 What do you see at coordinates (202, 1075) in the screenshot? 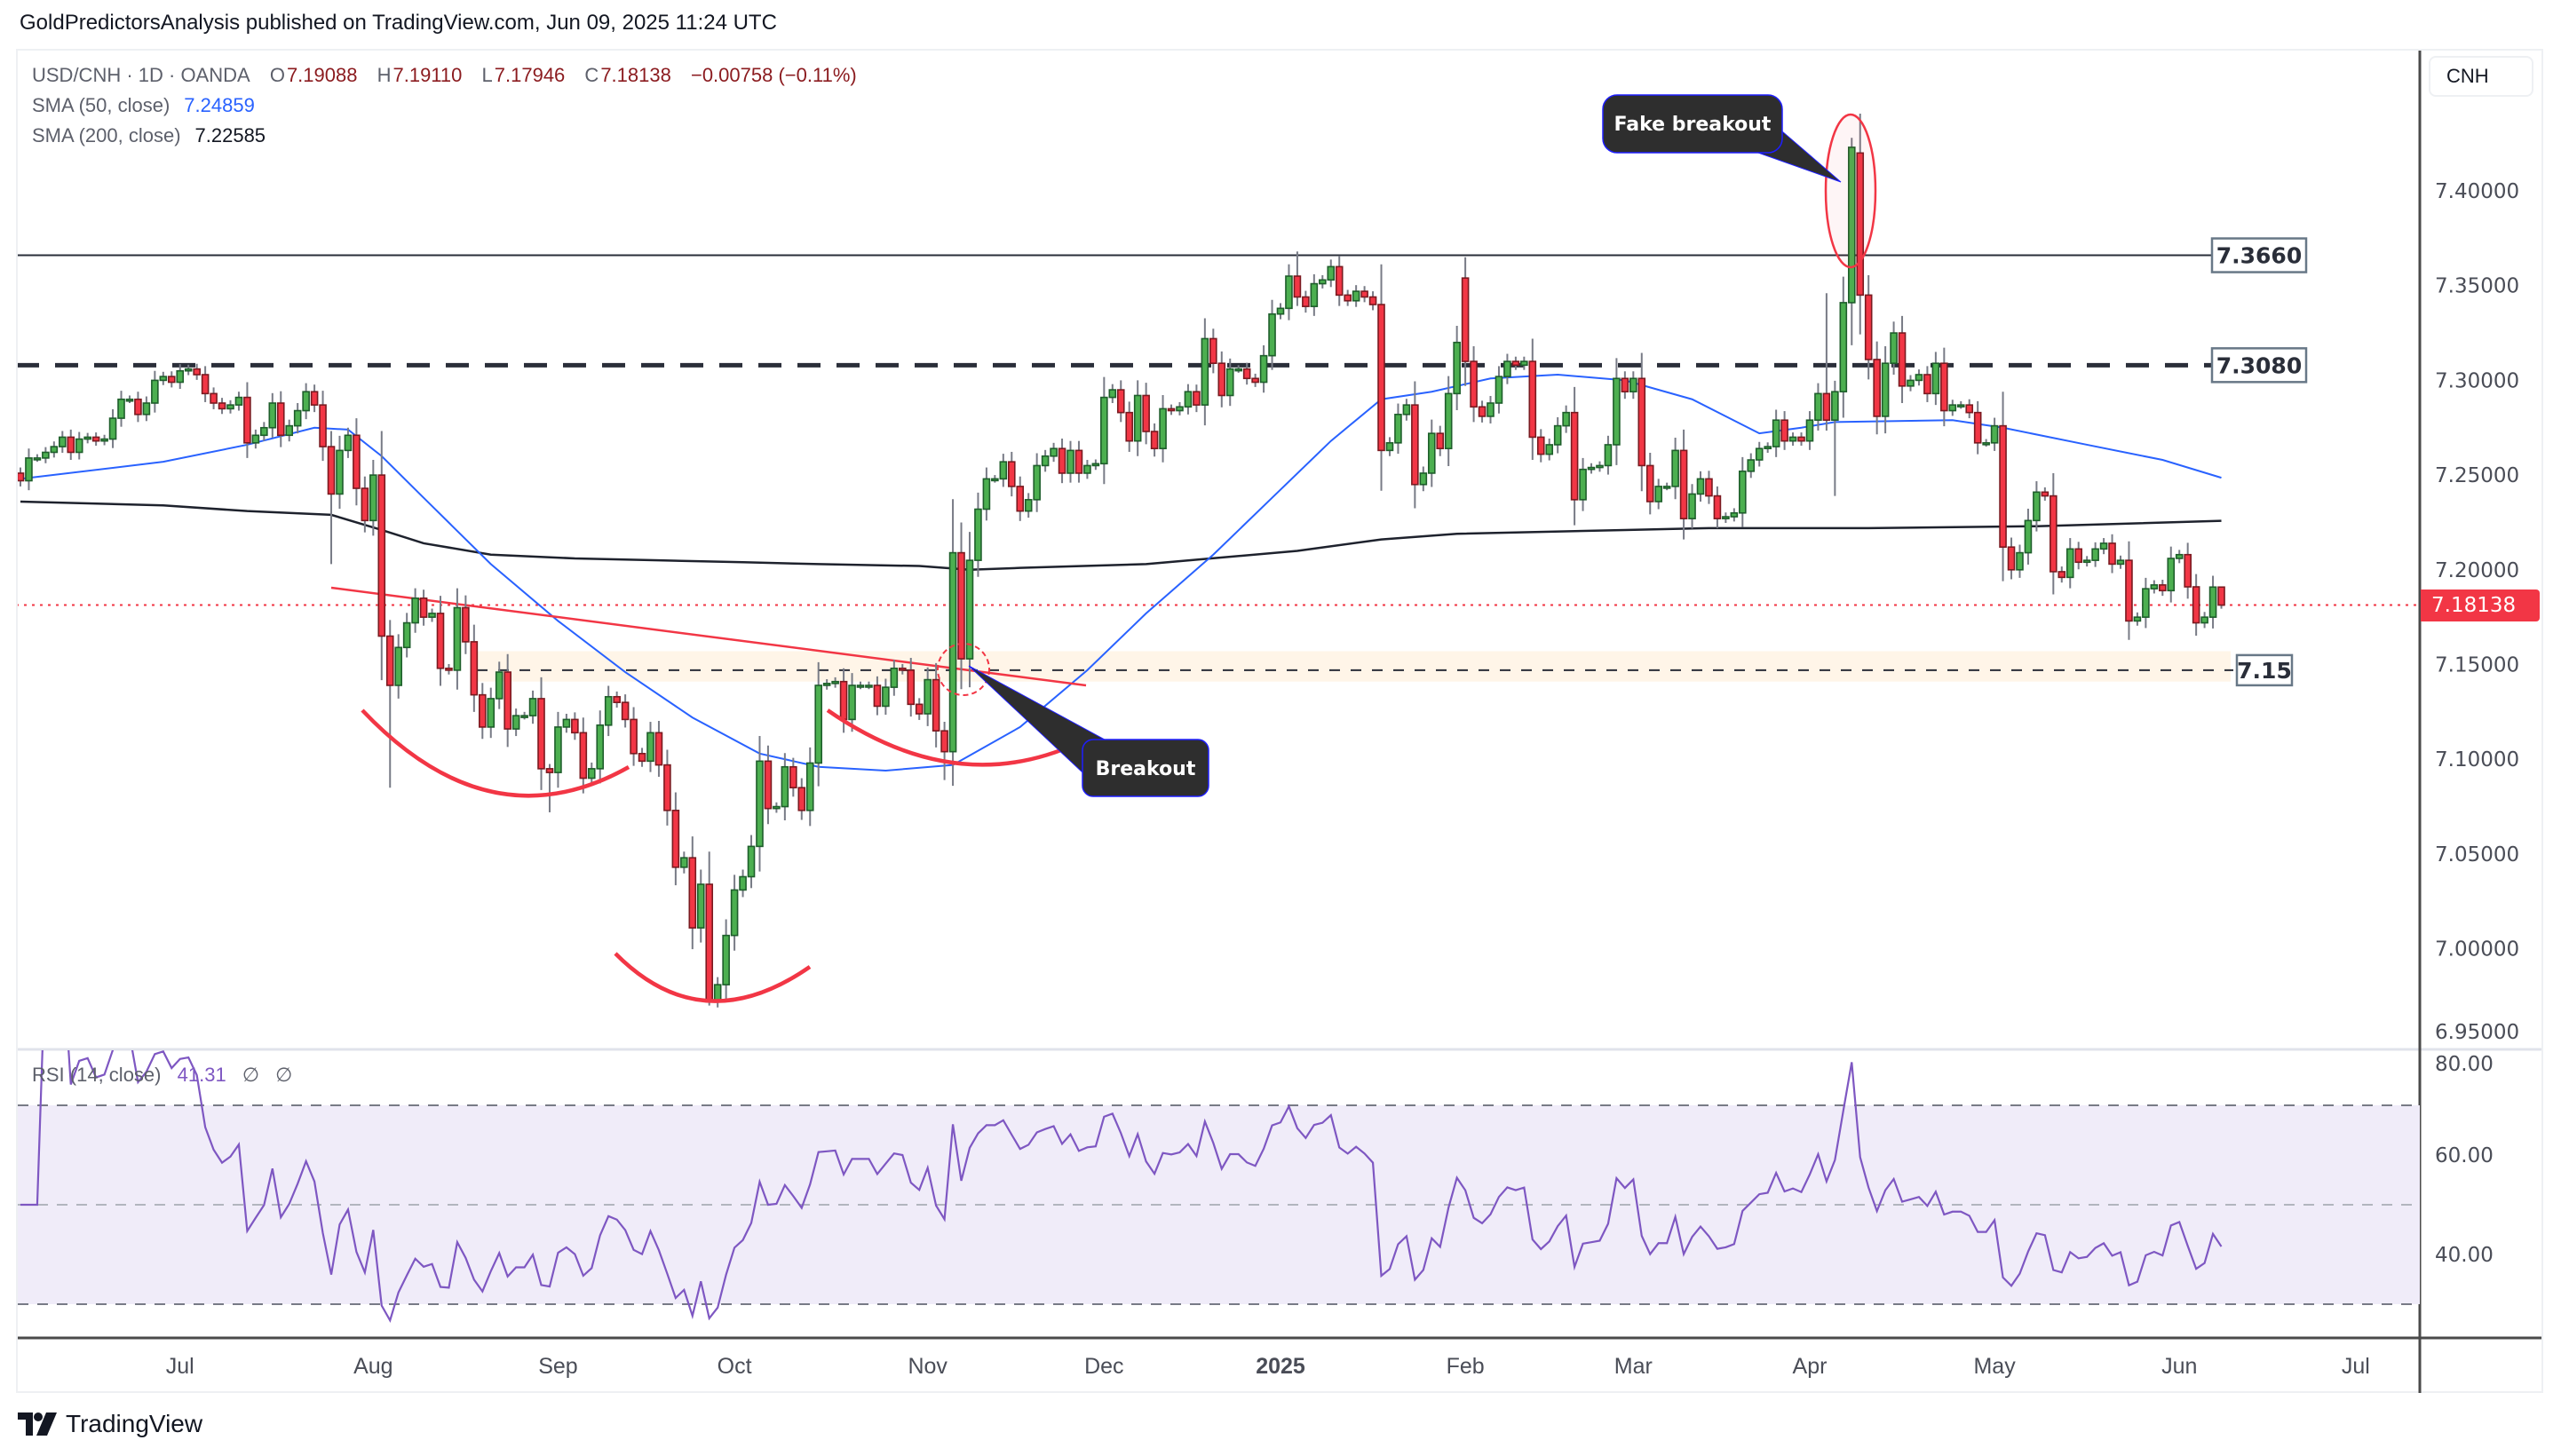
I see `rsi-value: 41.31` at bounding box center [202, 1075].